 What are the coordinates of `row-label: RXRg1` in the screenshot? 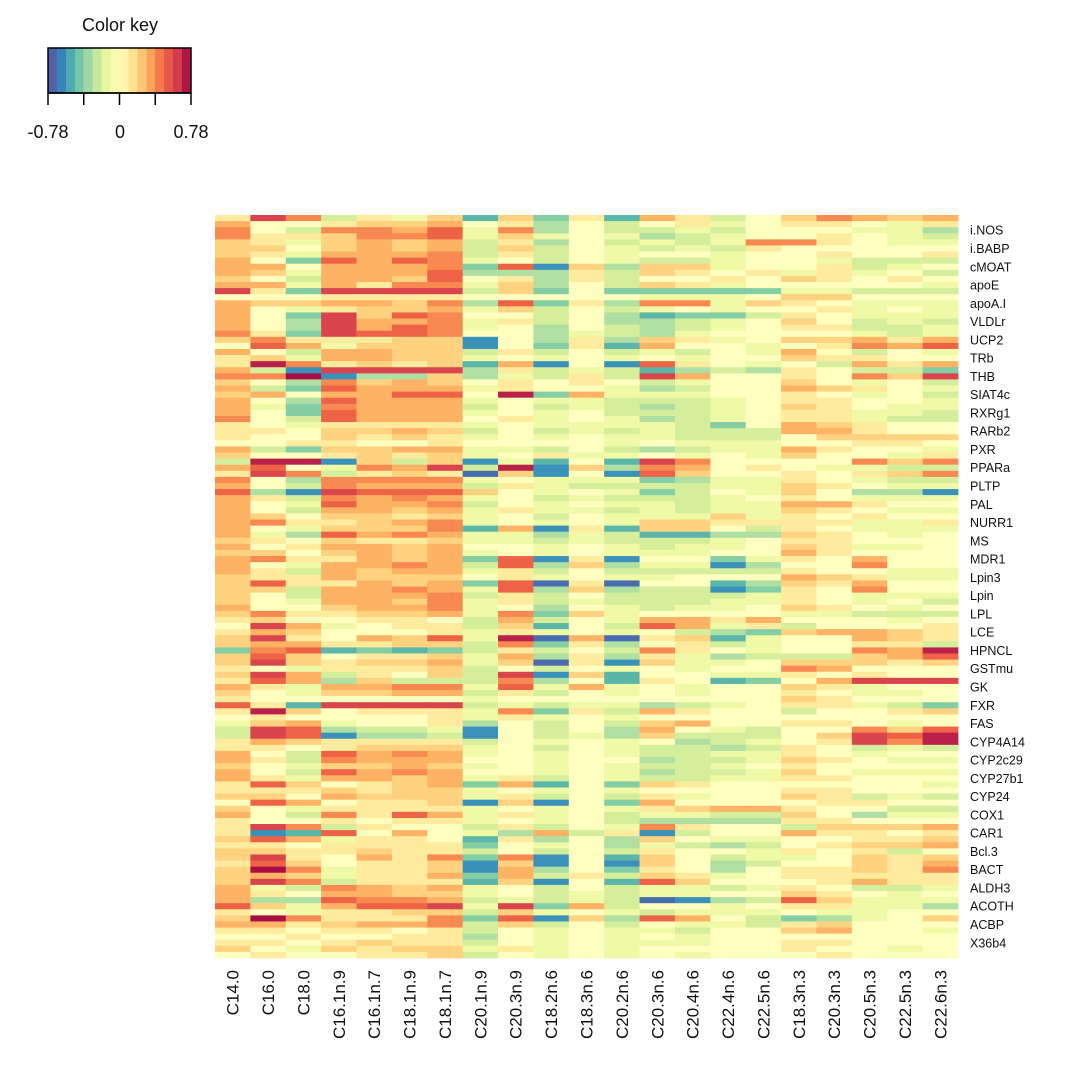 It's located at (990, 413).